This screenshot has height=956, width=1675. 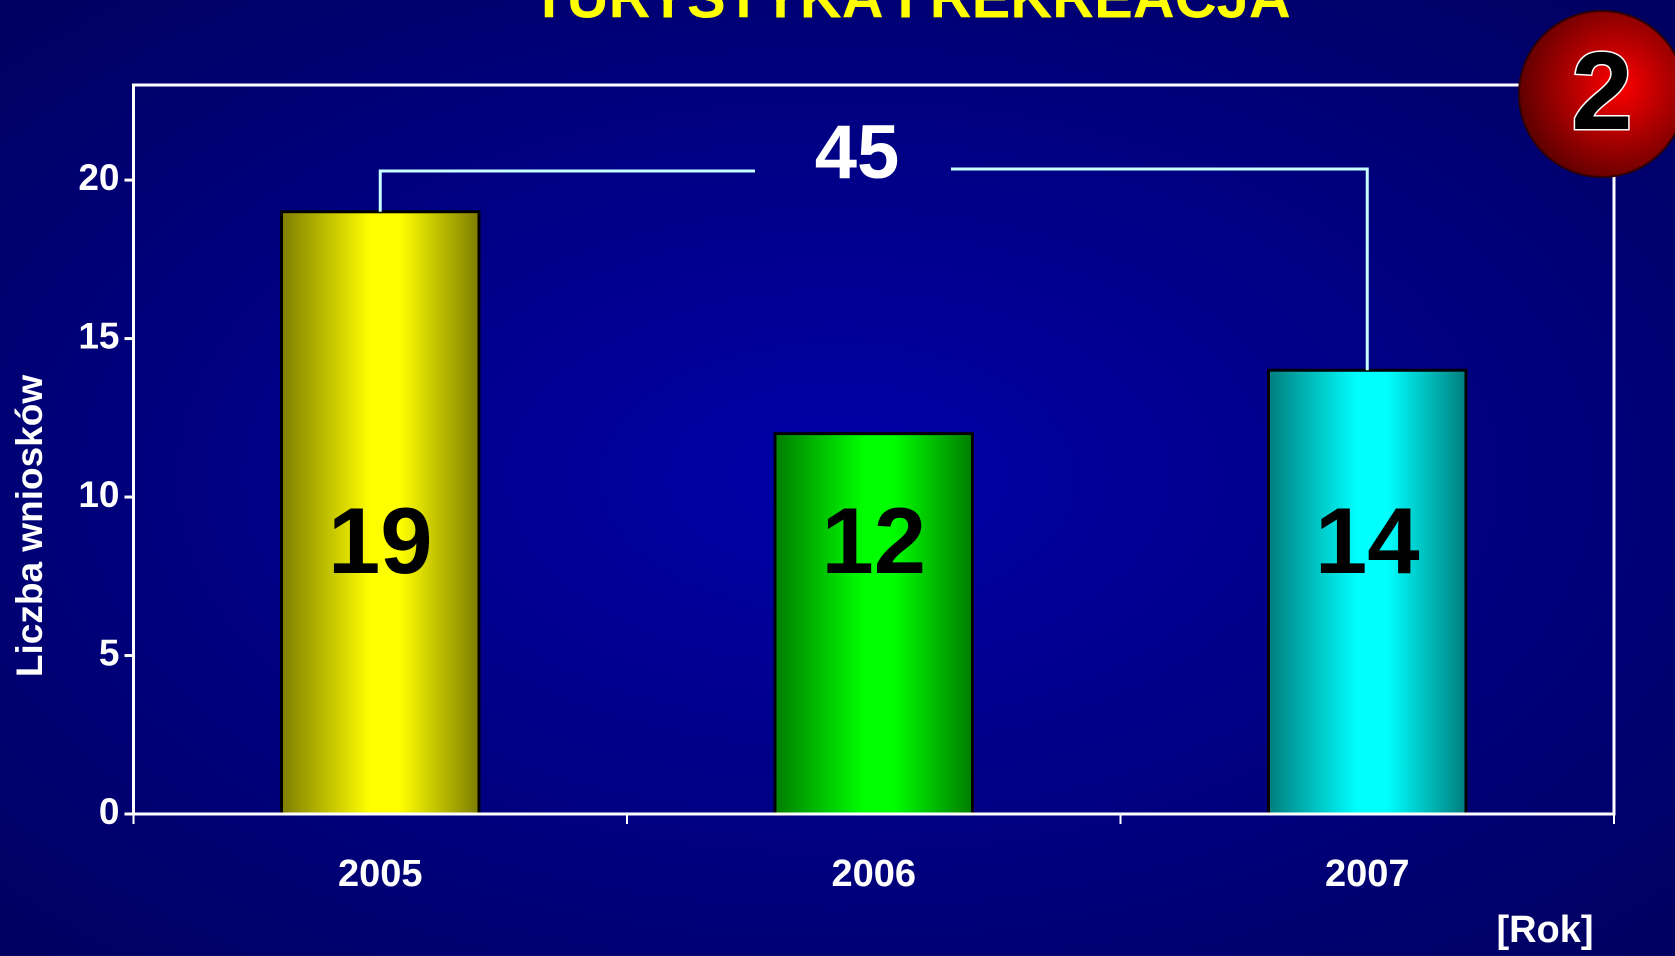 What do you see at coordinates (29, 526) in the screenshot?
I see `y-axis-label: Liczba wniosków` at bounding box center [29, 526].